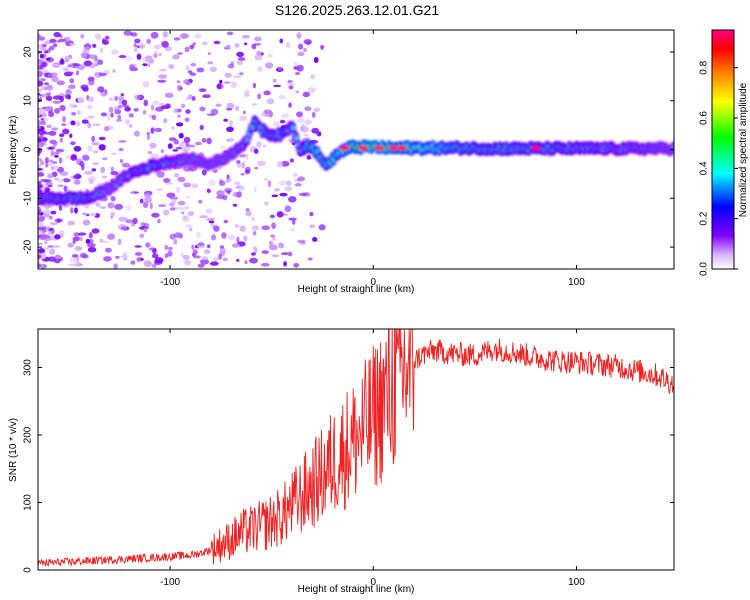 The width and height of the screenshot is (750, 600). What do you see at coordinates (704, 269) in the screenshot?
I see `colorbar-tick-label: 0.0` at bounding box center [704, 269].